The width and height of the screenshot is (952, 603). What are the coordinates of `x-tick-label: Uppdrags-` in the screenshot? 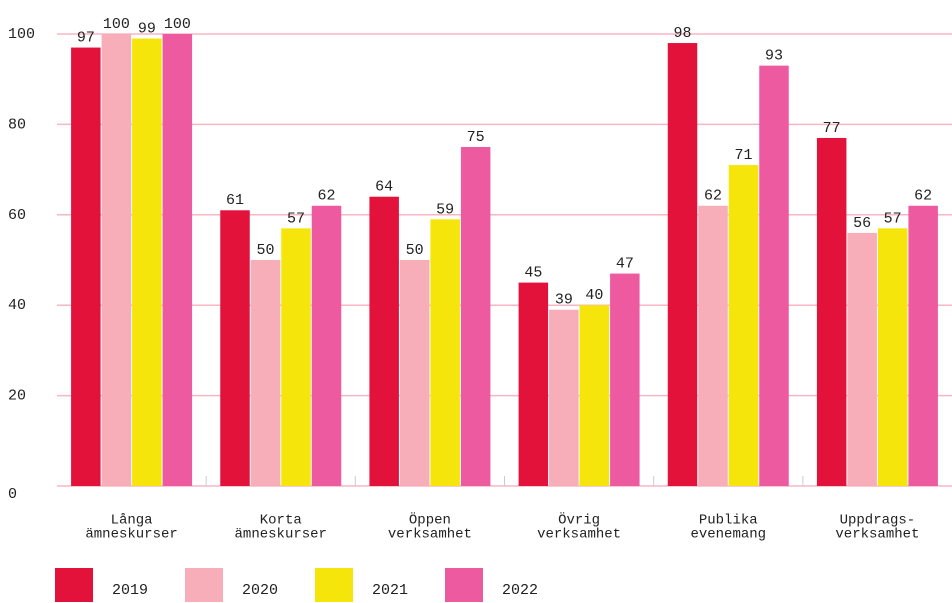 It's located at (878, 521).